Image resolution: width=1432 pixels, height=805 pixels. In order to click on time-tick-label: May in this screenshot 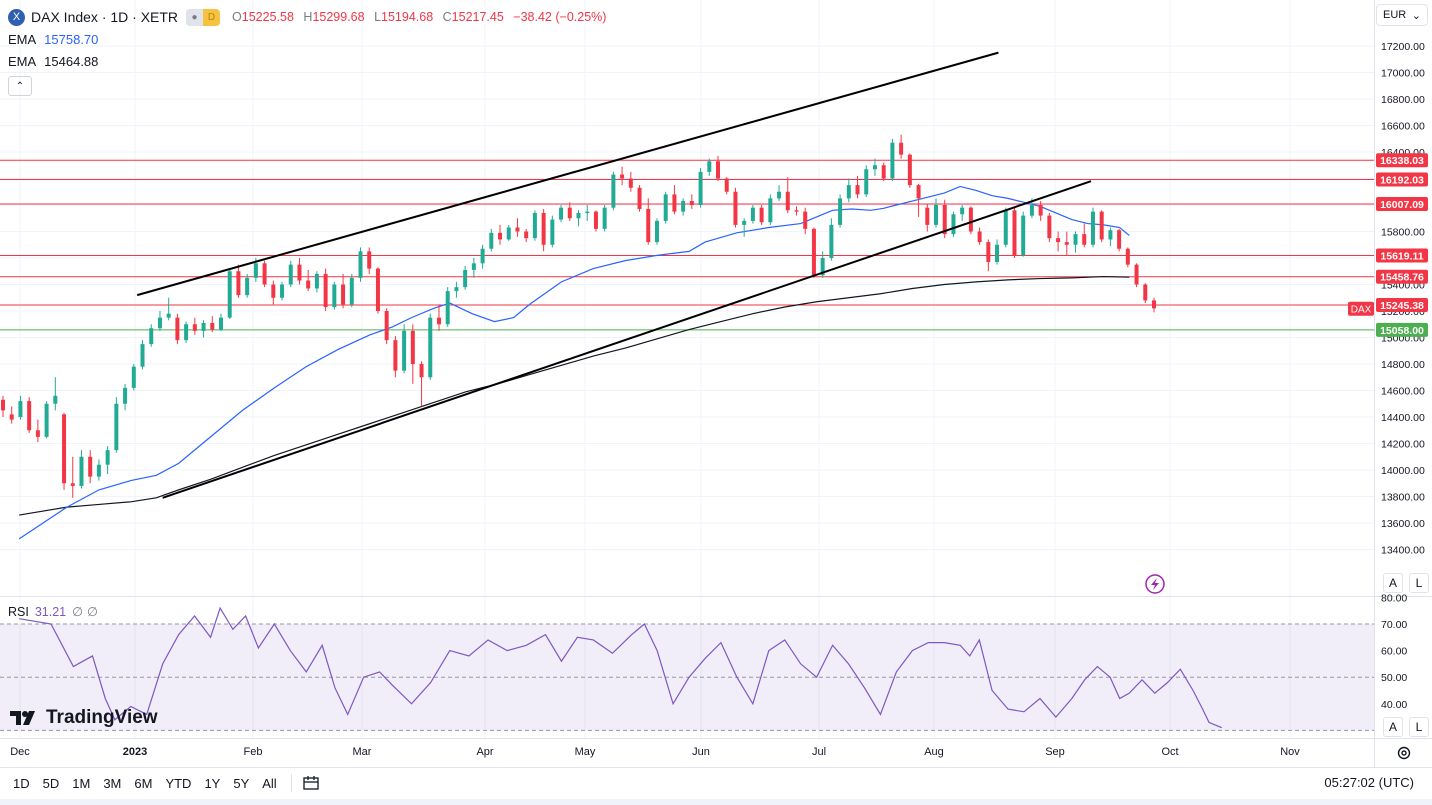, I will do `click(585, 752)`.